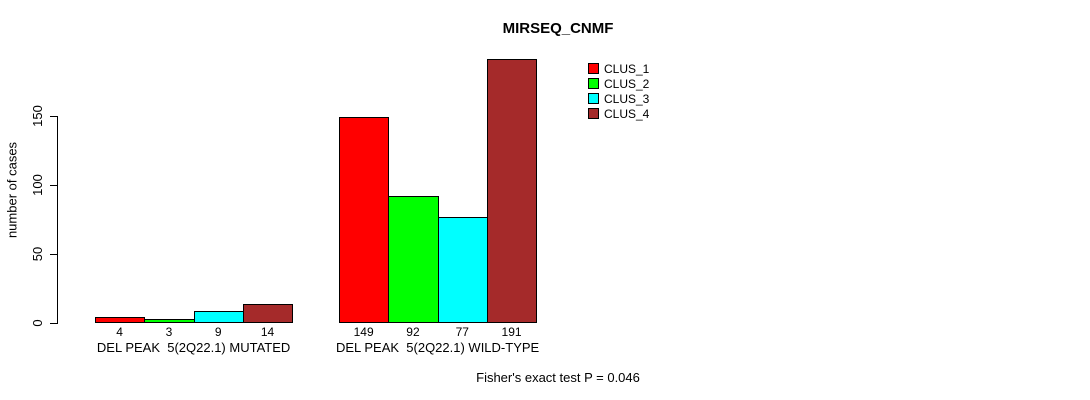 This screenshot has width=1090, height=400. I want to click on y-axis-tick-label: 150, so click(37, 116).